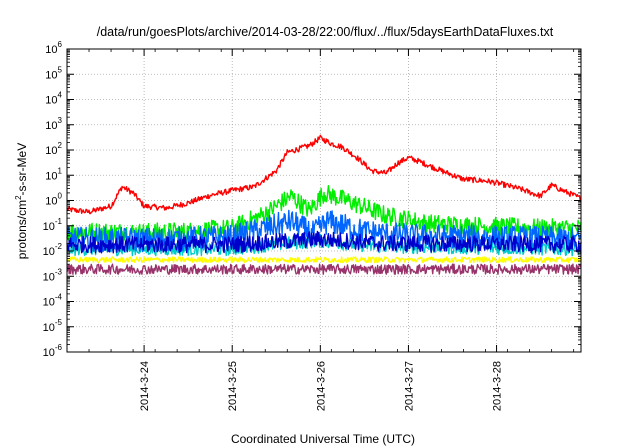 This screenshot has width=640, height=448. What do you see at coordinates (59, 221) in the screenshot?
I see `y-tick-exponent: -1` at bounding box center [59, 221].